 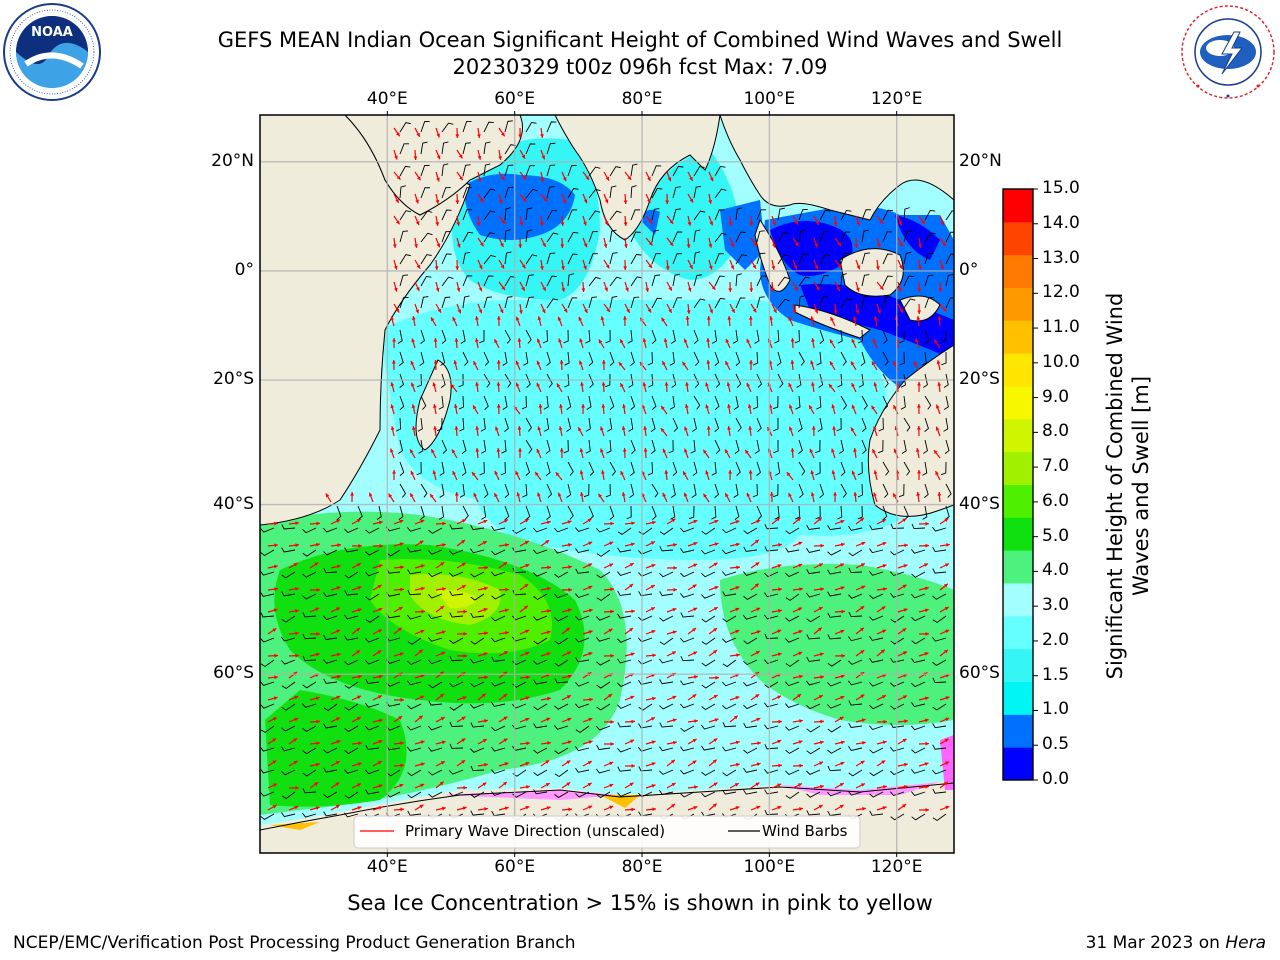 What do you see at coordinates (232, 160) in the screenshot?
I see `lat-tick-label-left: 20°N` at bounding box center [232, 160].